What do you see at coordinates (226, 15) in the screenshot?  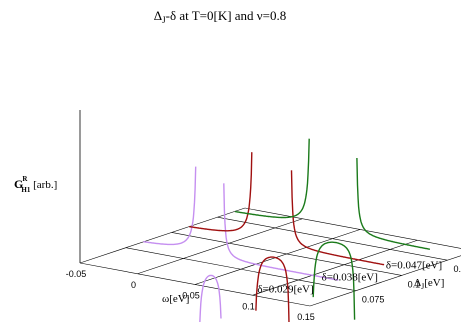 I see `title-rest: -δ at T=0[K] and ν=0.8` at bounding box center [226, 15].